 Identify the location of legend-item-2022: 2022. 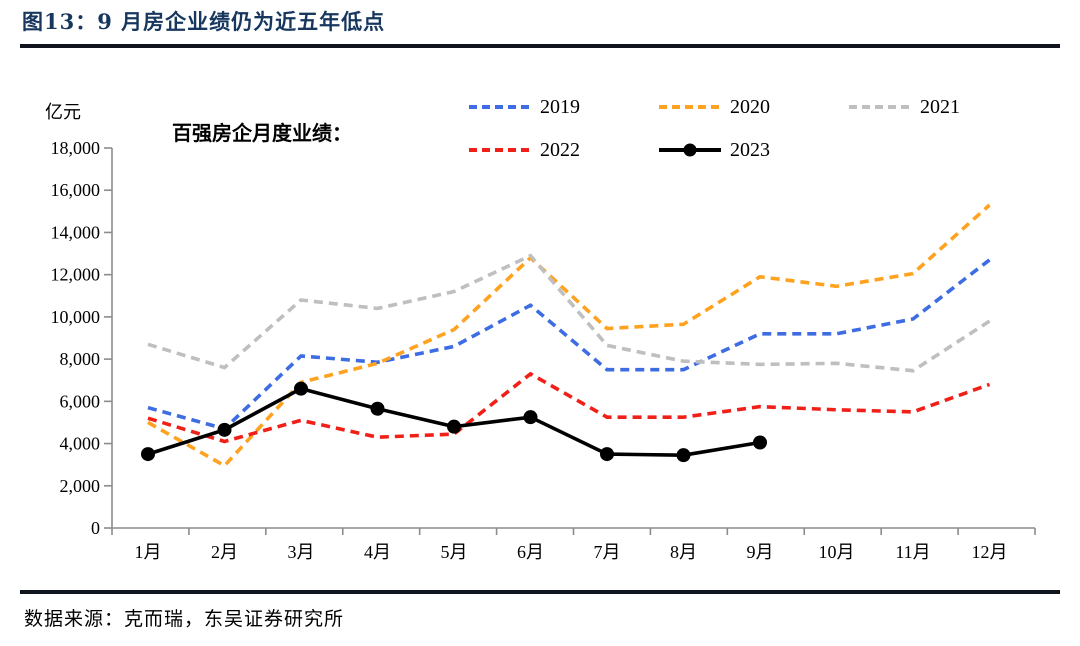
(524, 150).